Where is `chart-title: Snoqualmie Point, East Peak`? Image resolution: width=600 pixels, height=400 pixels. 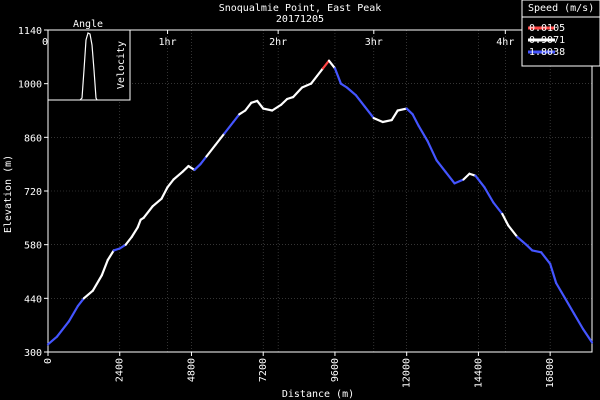
chart-title: Snoqualmie Point, East Peak is located at coordinates (300, 8).